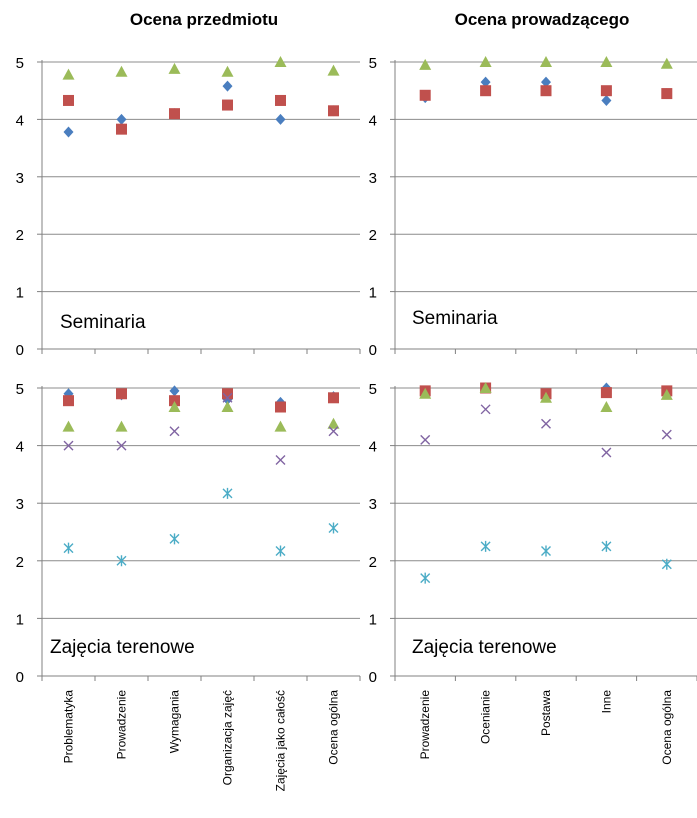  I want to click on x-tick-label: Postawa, so click(546, 713).